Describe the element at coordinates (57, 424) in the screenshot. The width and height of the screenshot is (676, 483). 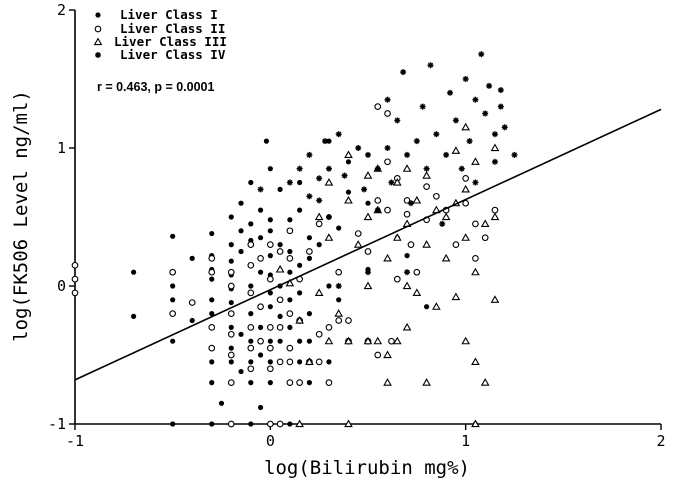
I see `y-tick-label: -1` at that location.